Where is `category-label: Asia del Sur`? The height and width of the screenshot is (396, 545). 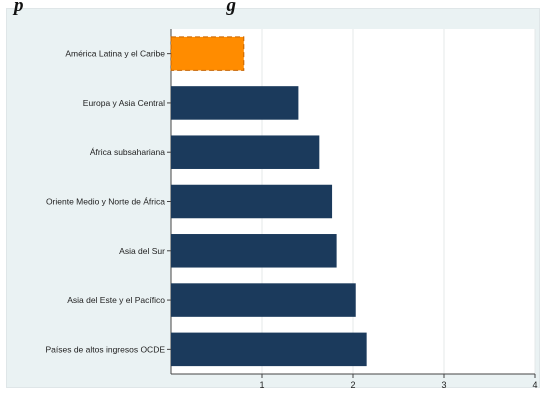
category-label: Asia del Sur is located at coordinates (142, 251).